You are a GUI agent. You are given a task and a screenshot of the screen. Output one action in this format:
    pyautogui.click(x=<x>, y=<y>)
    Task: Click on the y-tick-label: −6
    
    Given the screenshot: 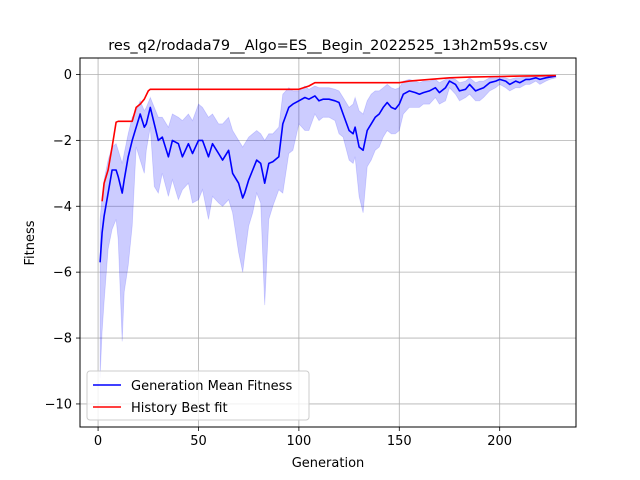 What is the action you would take?
    pyautogui.click(x=62, y=273)
    